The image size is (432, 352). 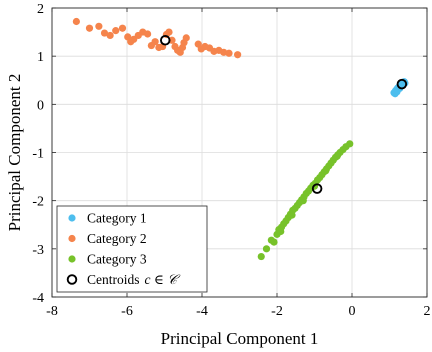 I want to click on legend-label: Category 1, so click(x=117, y=218).